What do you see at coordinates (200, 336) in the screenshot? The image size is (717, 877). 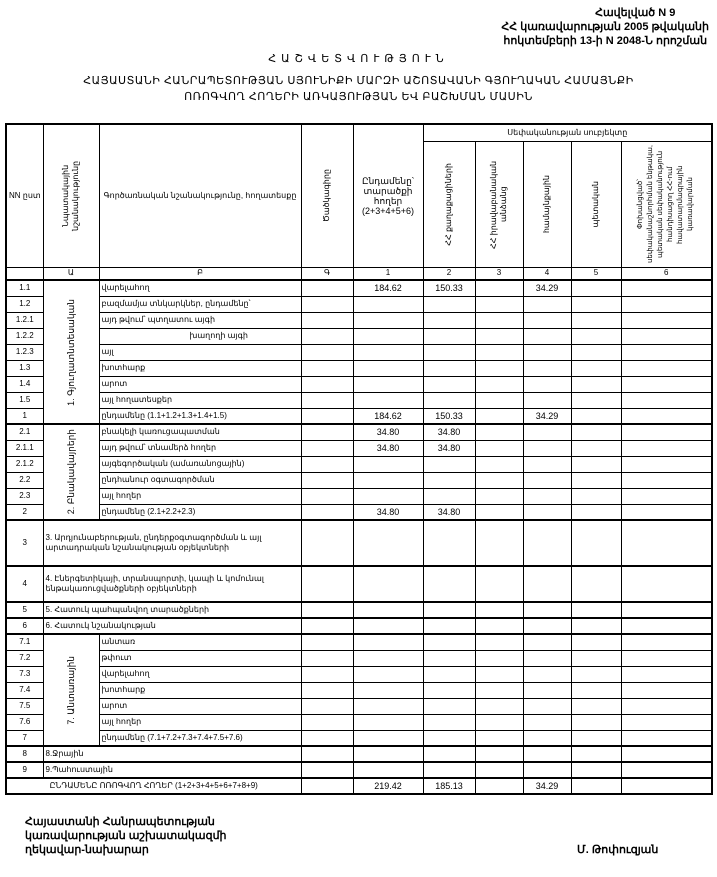 I see `row-label: խաղողի այգի` at bounding box center [200, 336].